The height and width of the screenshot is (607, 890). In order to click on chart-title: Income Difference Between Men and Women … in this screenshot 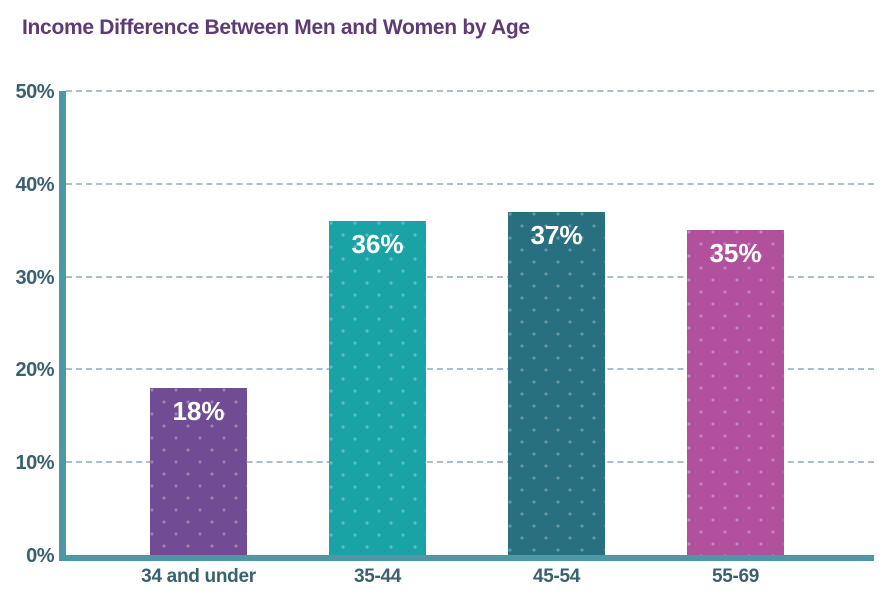, I will do `click(276, 27)`.